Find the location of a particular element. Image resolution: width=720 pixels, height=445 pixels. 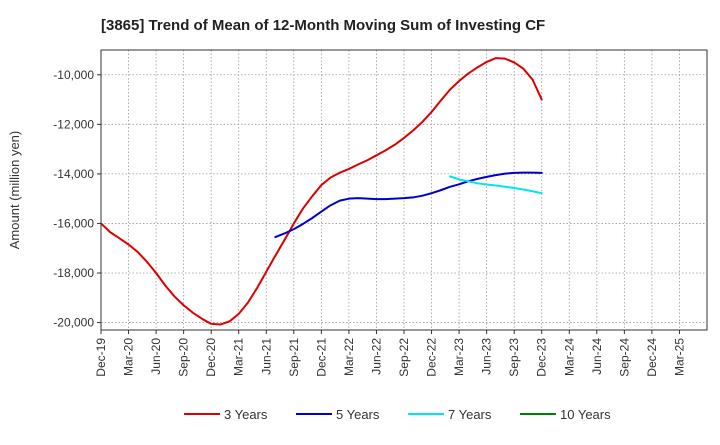

x-tick-label: Jun-20 is located at coordinates (156, 356).